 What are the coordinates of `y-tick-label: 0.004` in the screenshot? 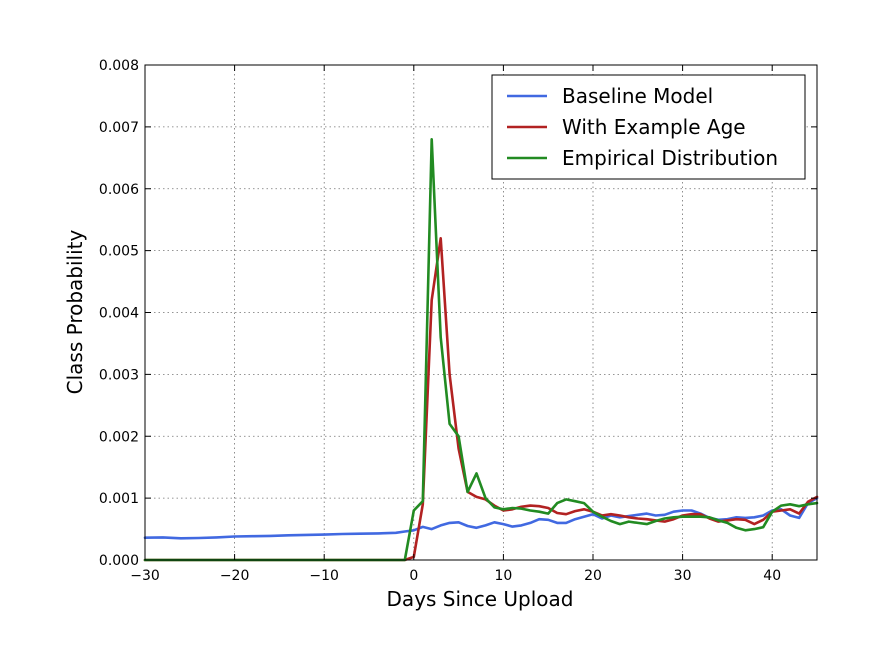 It's located at (119, 314).